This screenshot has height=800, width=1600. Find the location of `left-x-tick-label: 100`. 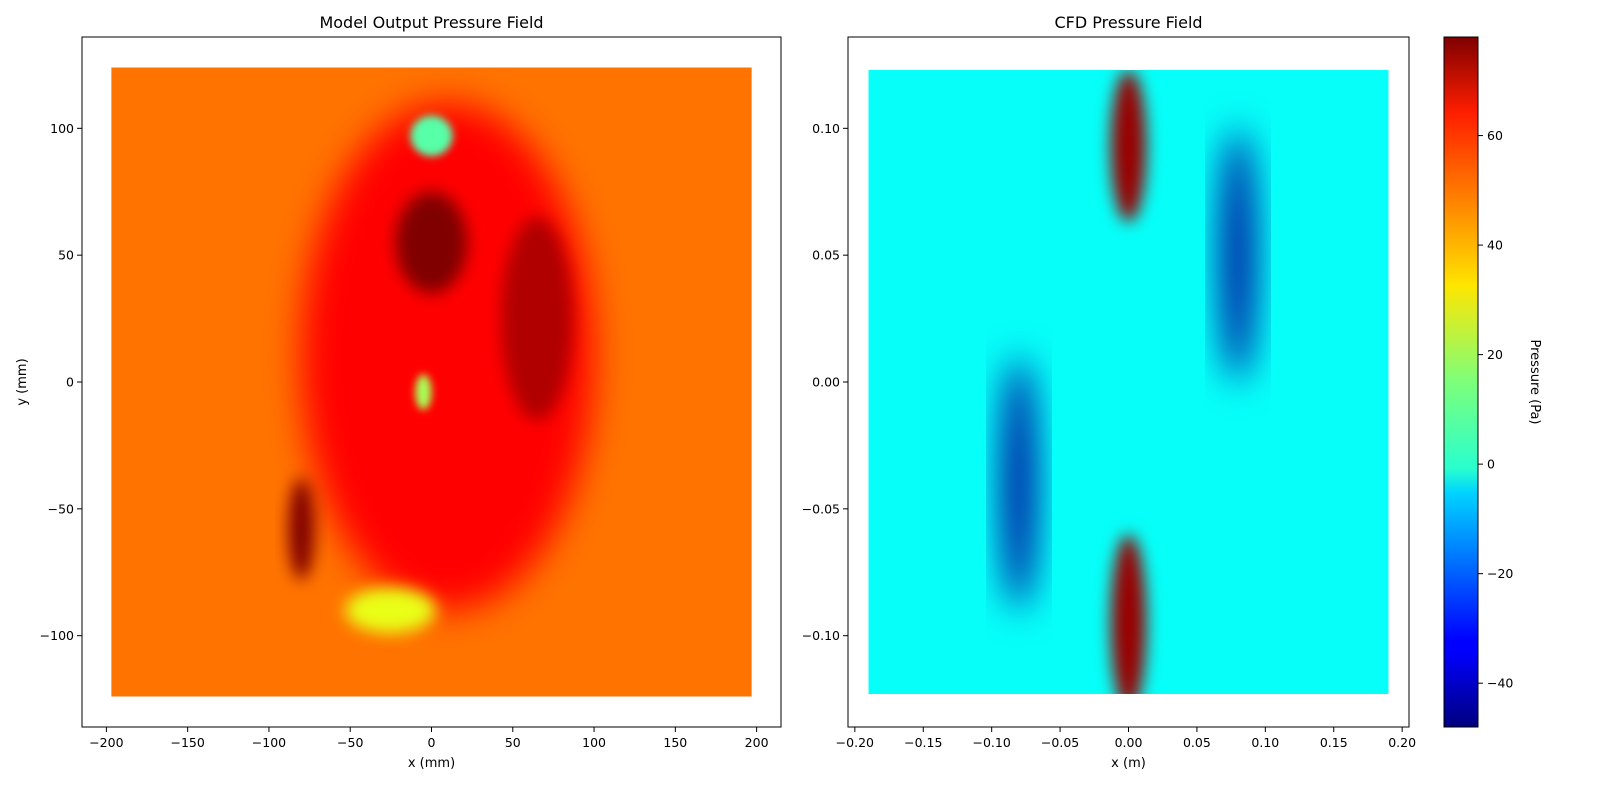

left-x-tick-label: 100 is located at coordinates (594, 742).